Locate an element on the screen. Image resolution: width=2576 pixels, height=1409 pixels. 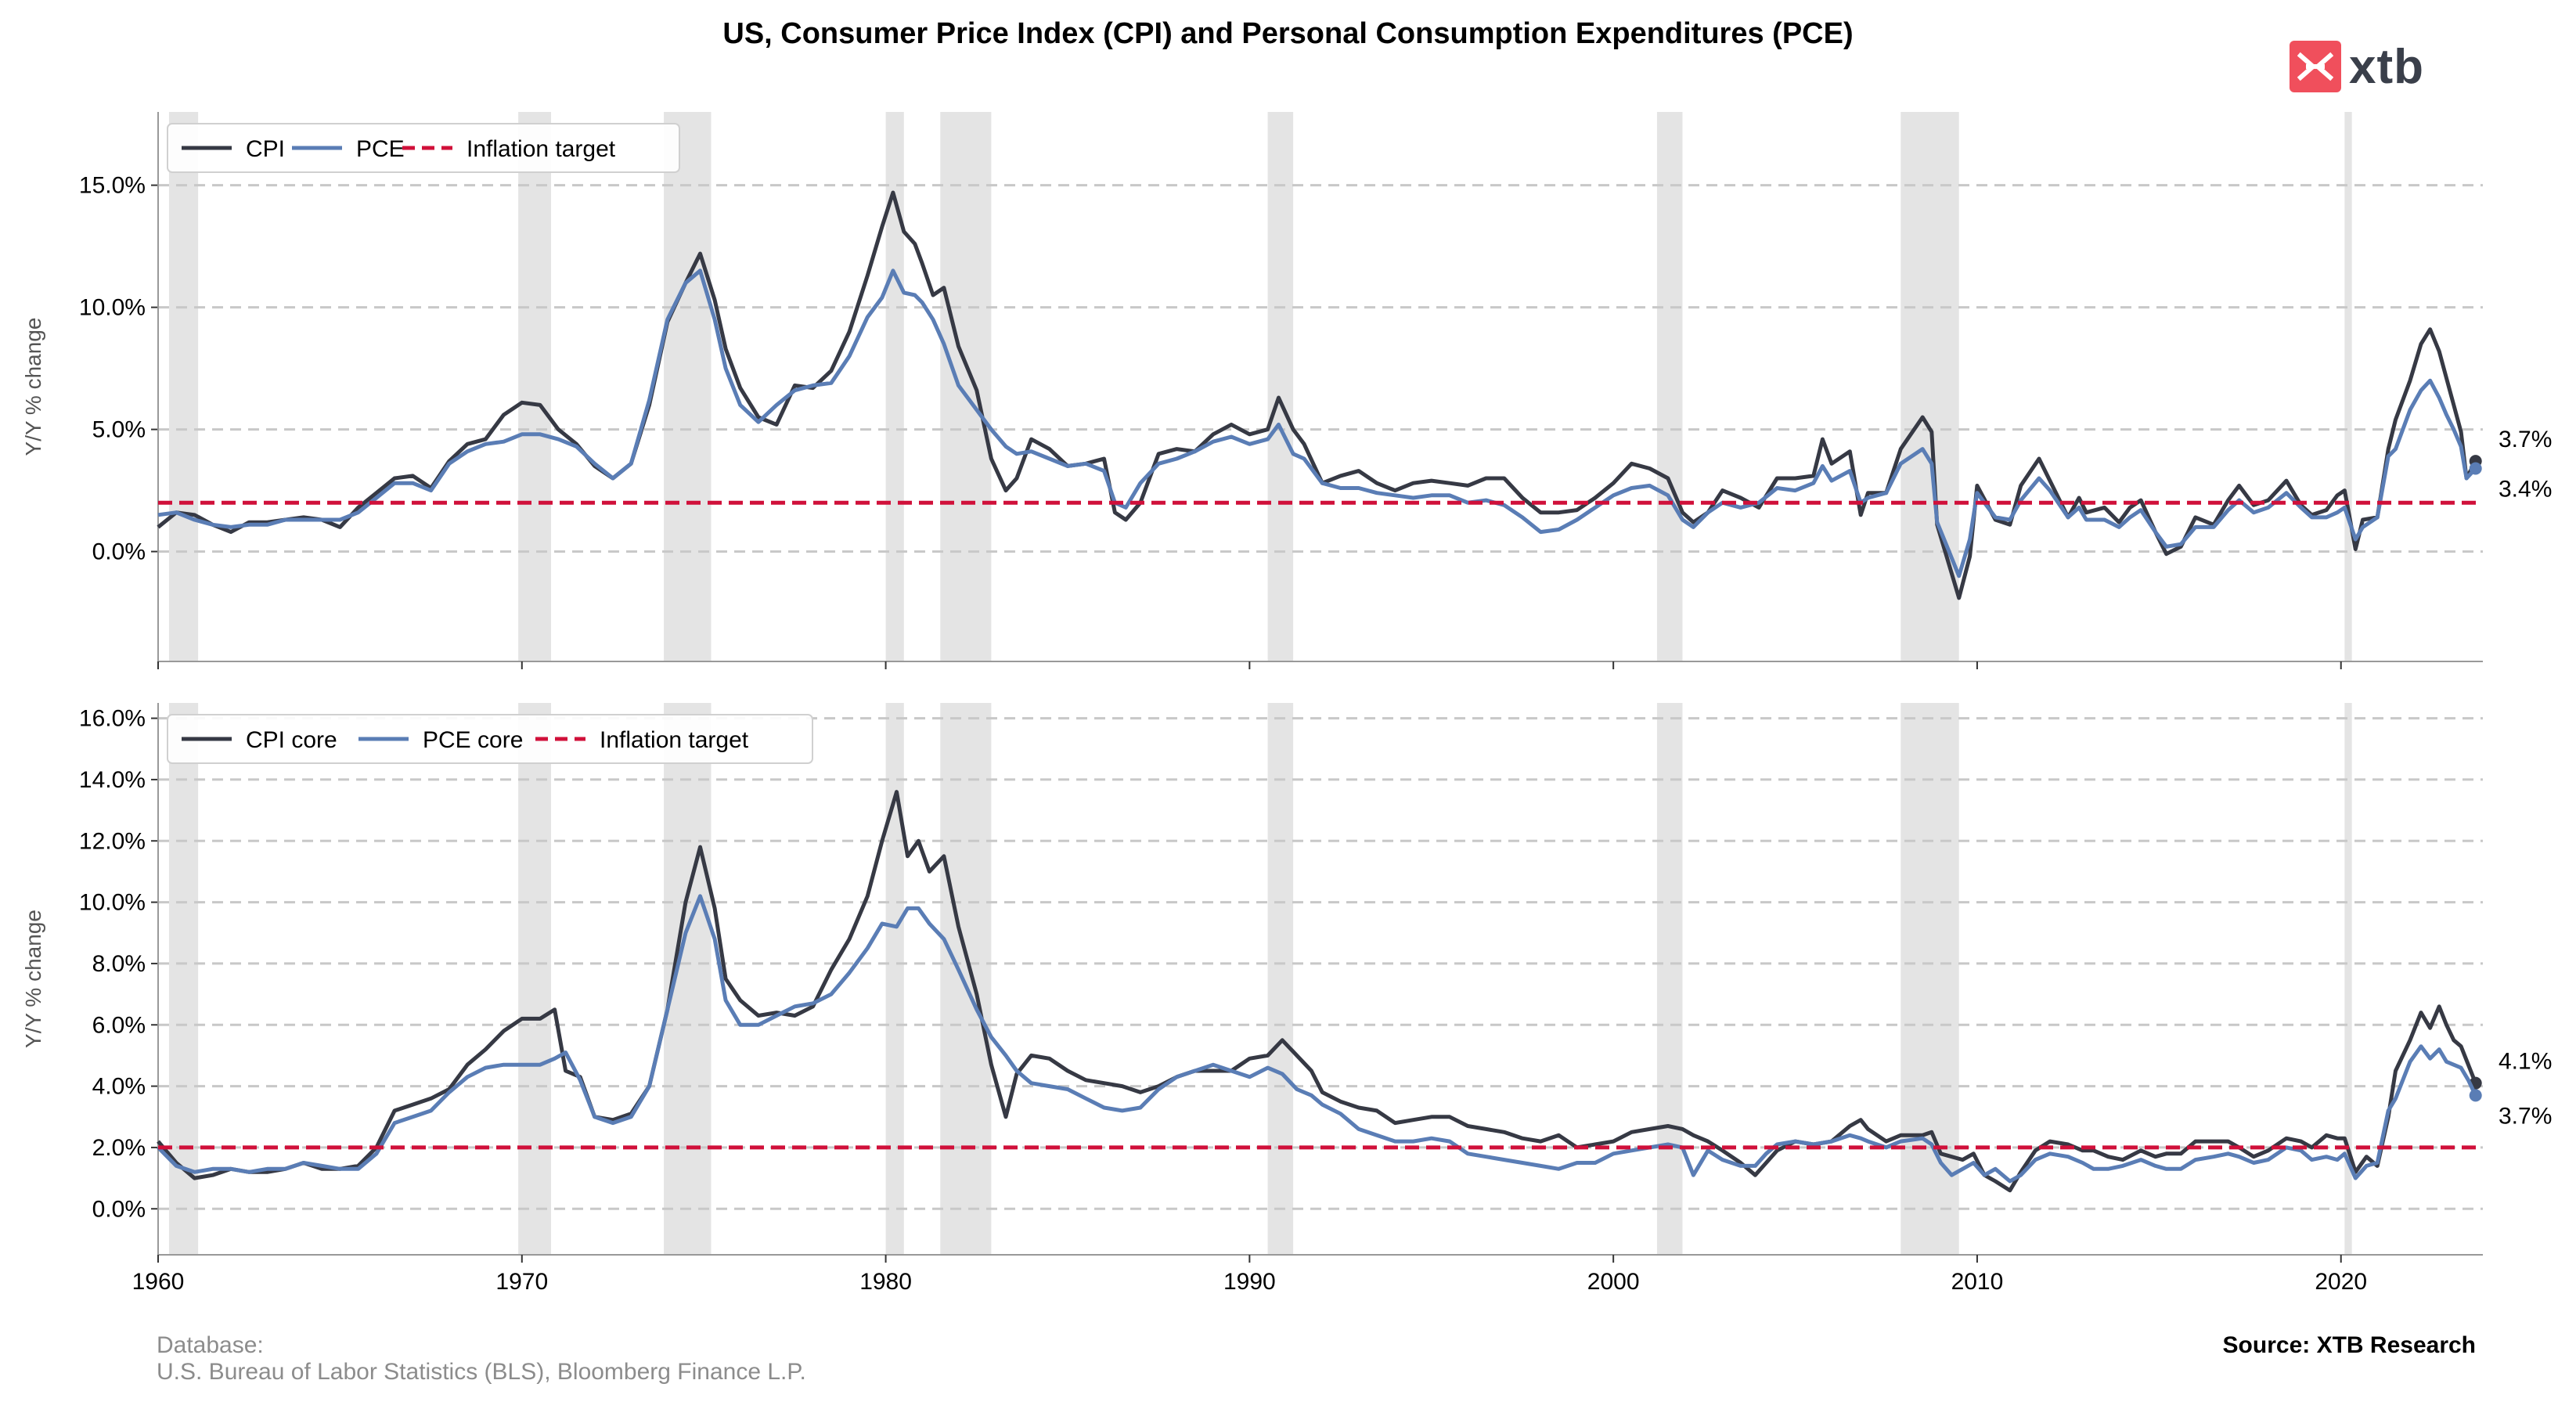
x-tick-label: 1960 is located at coordinates (158, 1282).